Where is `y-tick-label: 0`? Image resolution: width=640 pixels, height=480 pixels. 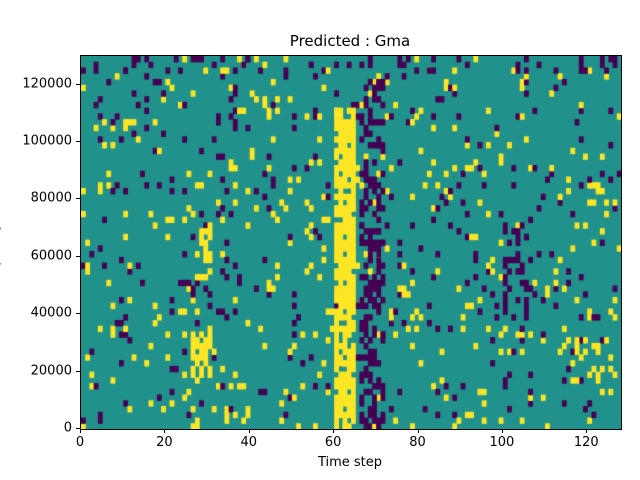
y-tick-label: 0 is located at coordinates (67, 428).